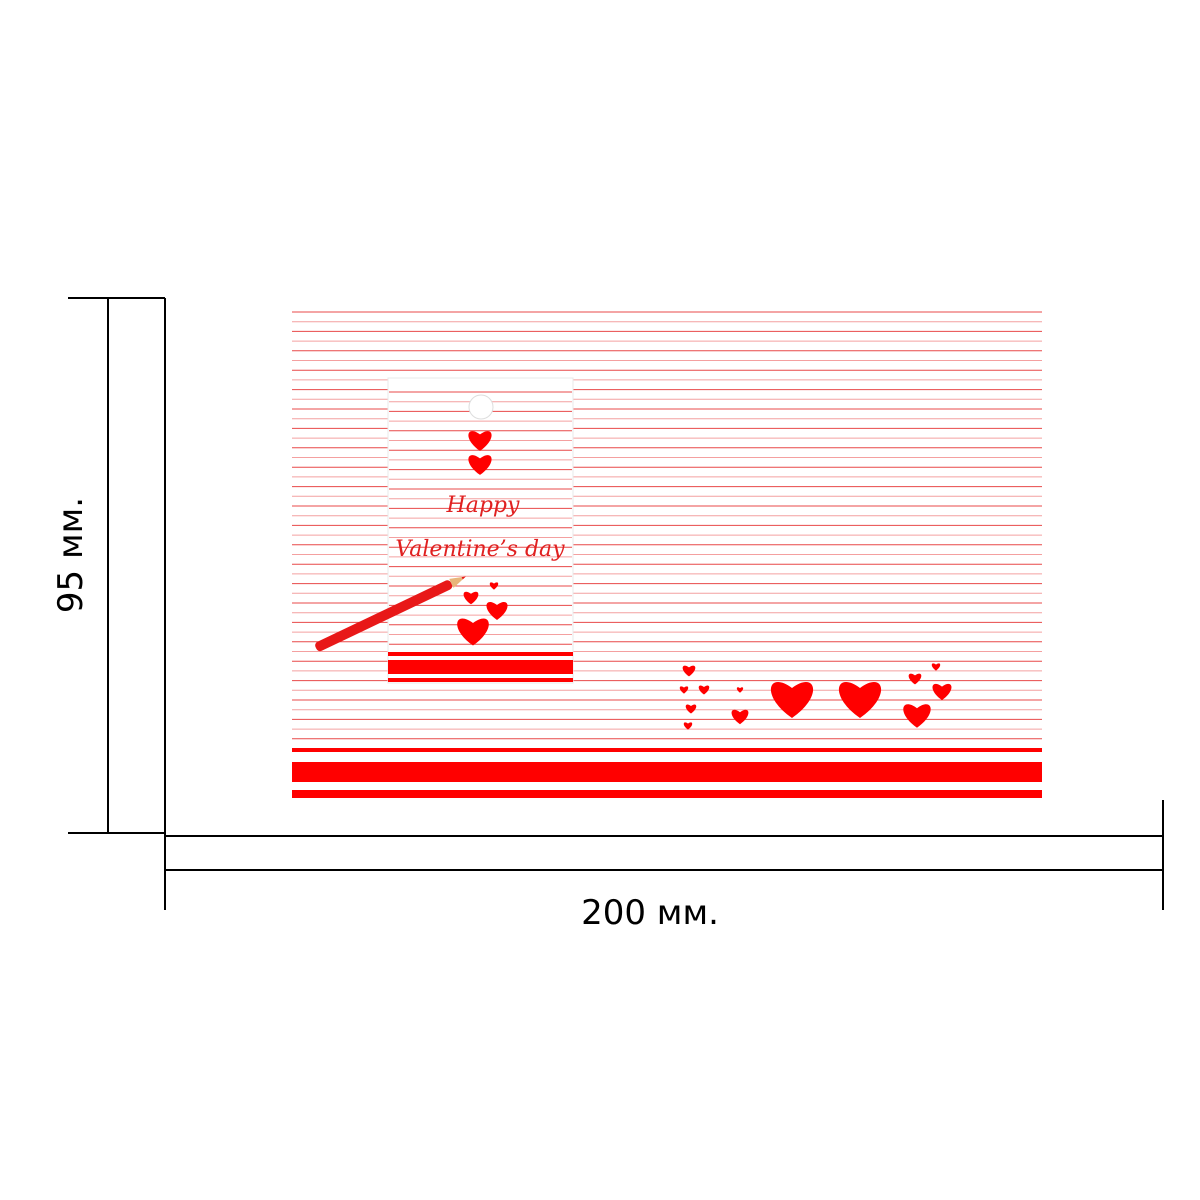  Describe the element at coordinates (71, 555) in the screenshot. I see `height-label: 95 мм.` at that location.